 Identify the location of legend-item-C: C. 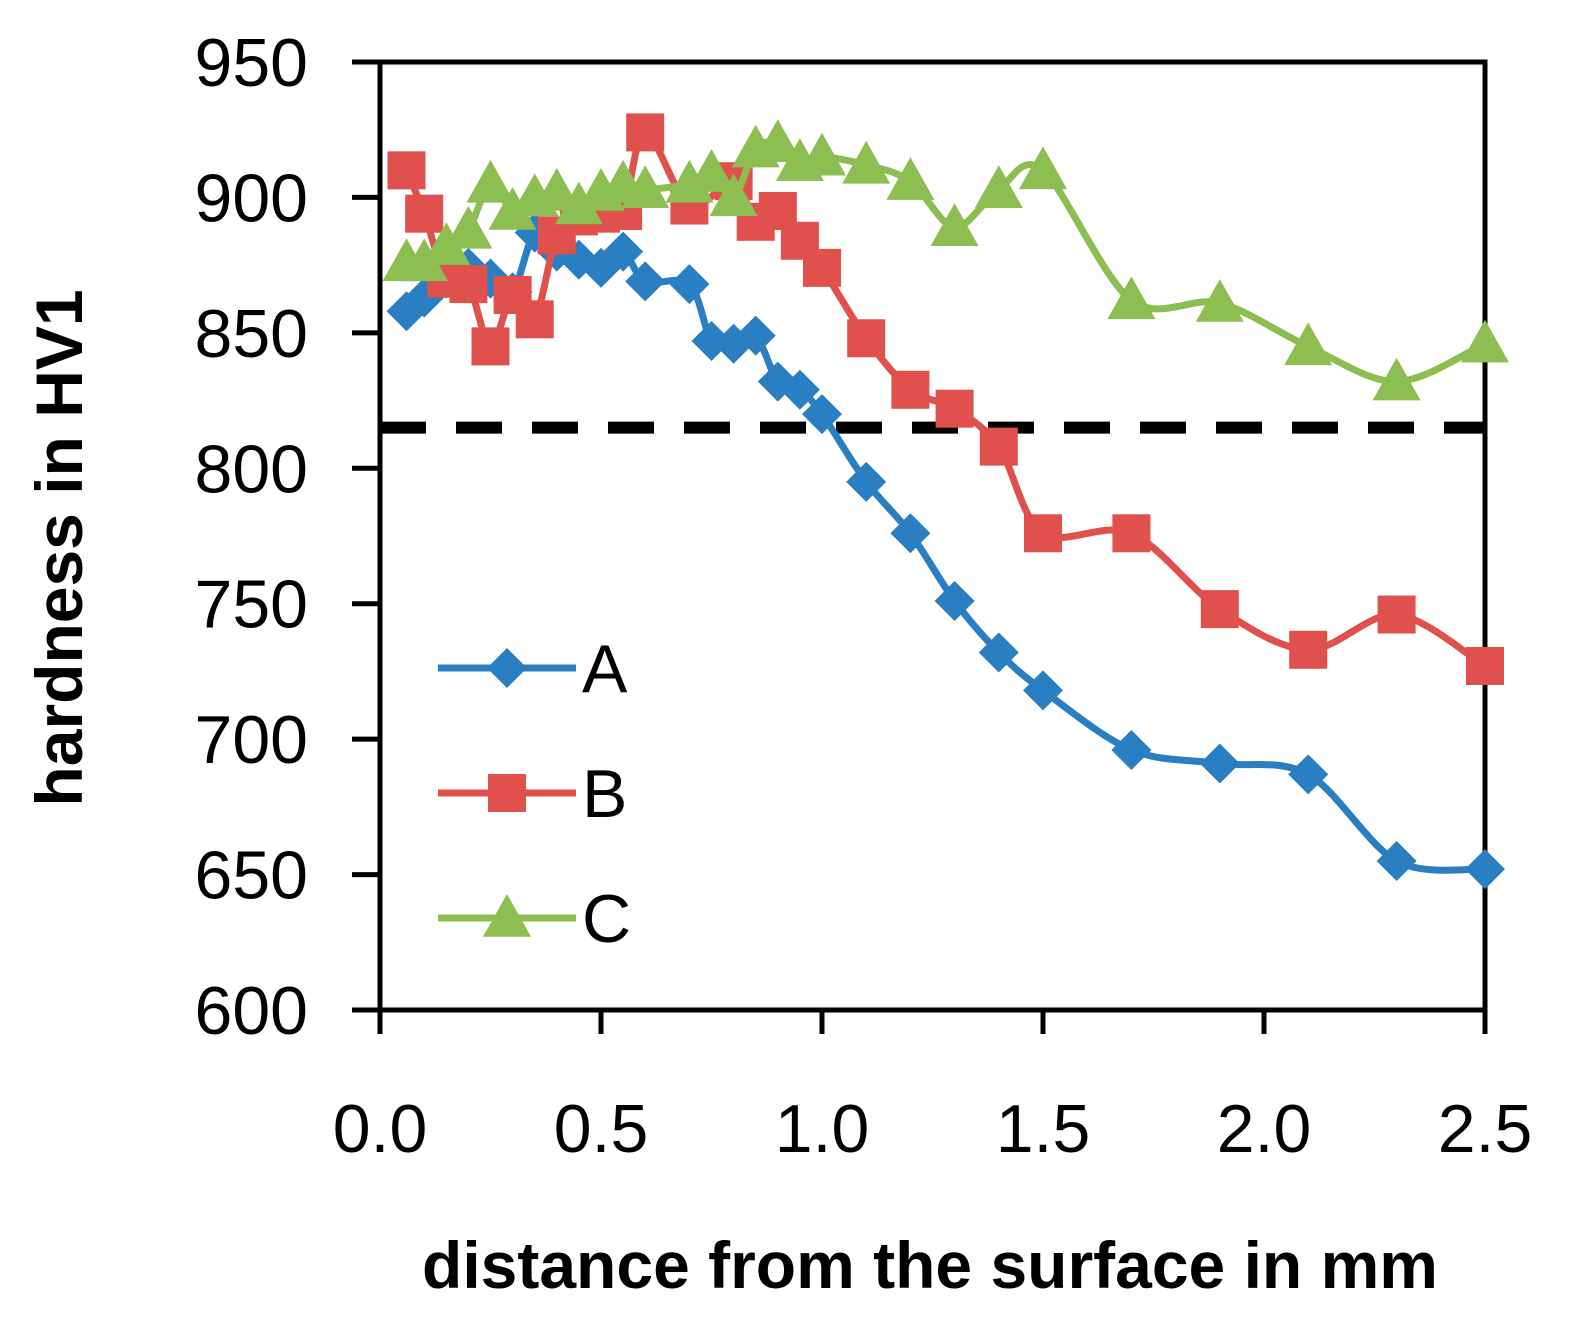
(534, 919).